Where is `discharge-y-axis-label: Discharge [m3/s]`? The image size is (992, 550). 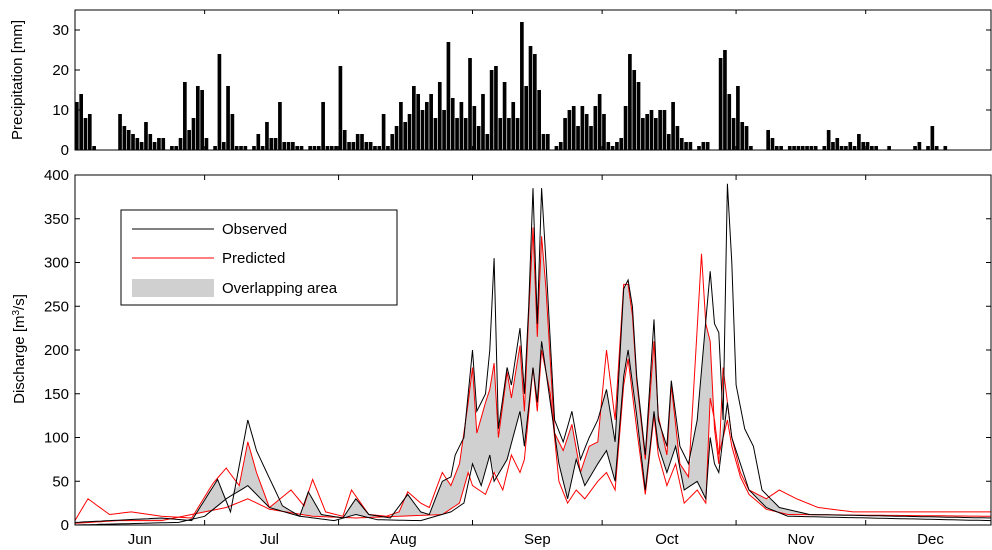
discharge-y-axis-label: Discharge [m3/s] is located at coordinates (20, 349).